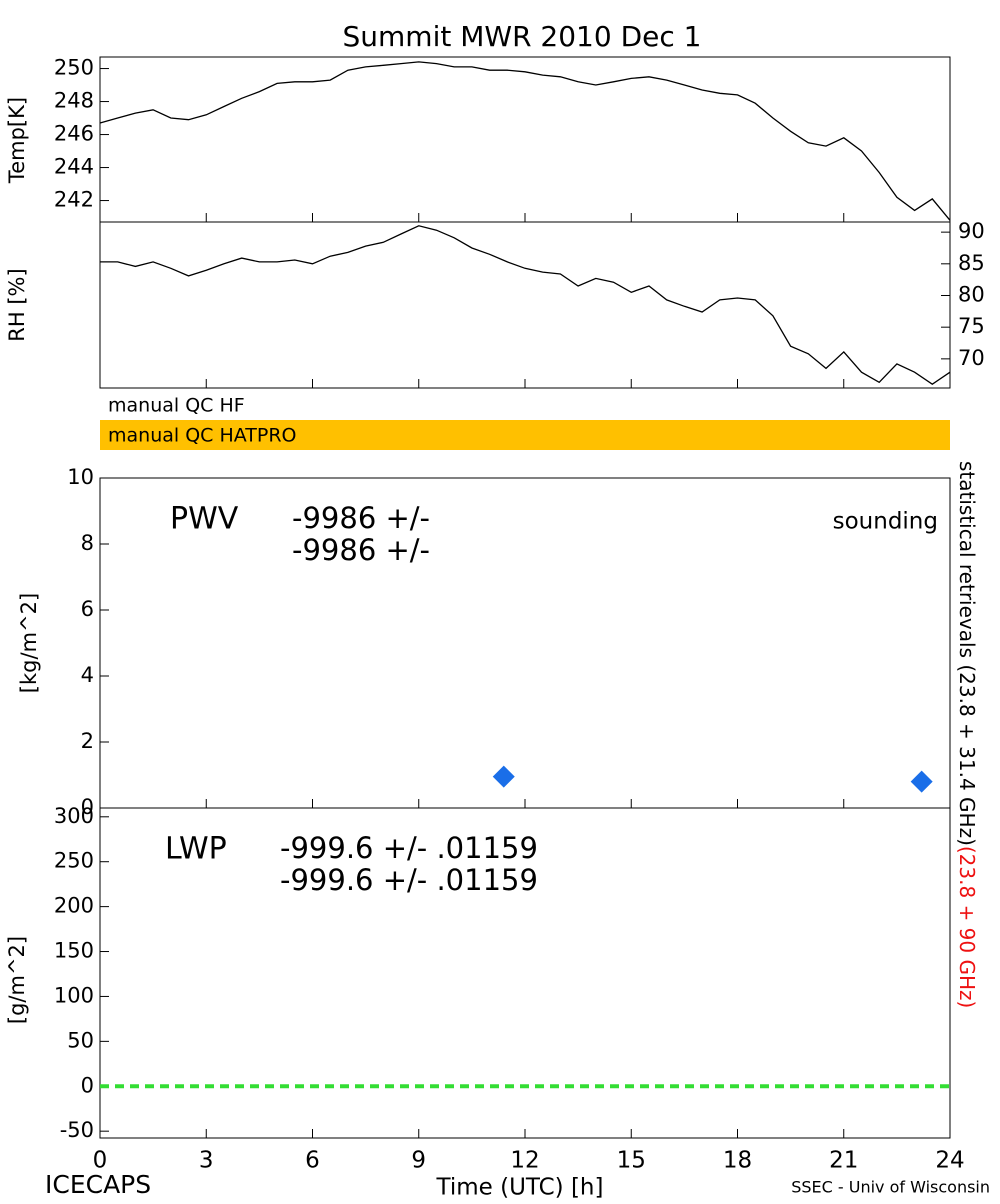 This screenshot has width=1000, height=1204. What do you see at coordinates (520, 1188) in the screenshot?
I see `x-axis-label: Time (UTC) [h]` at bounding box center [520, 1188].